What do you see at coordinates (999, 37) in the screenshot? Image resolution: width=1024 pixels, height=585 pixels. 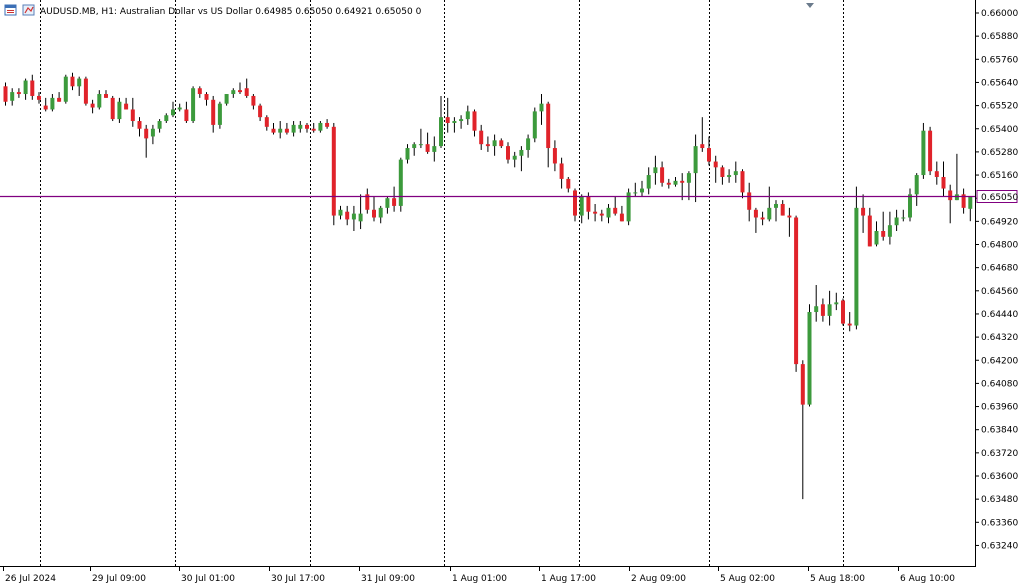 I see `price-tick-label: 0.65880` at bounding box center [999, 37].